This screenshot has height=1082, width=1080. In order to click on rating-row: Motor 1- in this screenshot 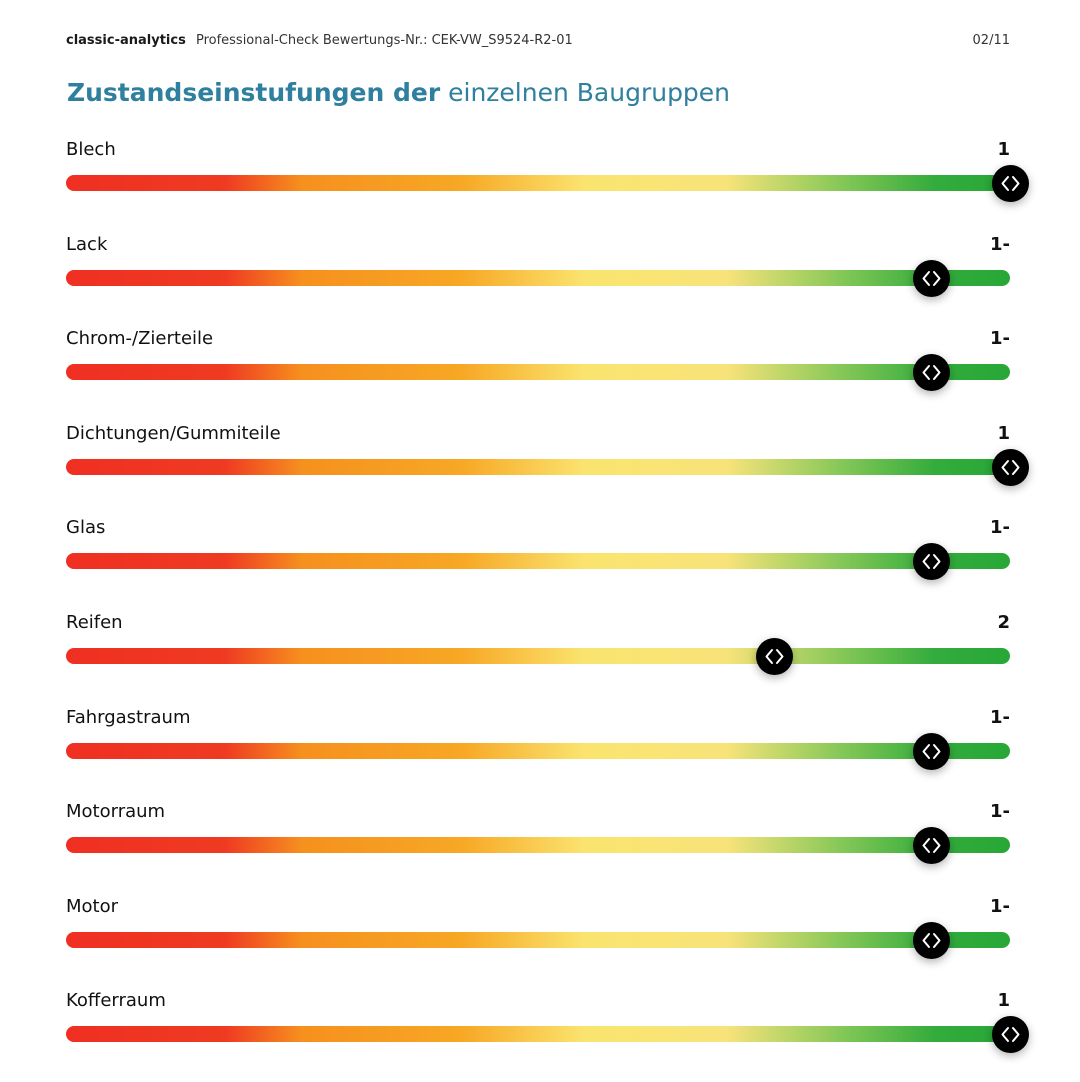, I will do `click(538, 940)`.